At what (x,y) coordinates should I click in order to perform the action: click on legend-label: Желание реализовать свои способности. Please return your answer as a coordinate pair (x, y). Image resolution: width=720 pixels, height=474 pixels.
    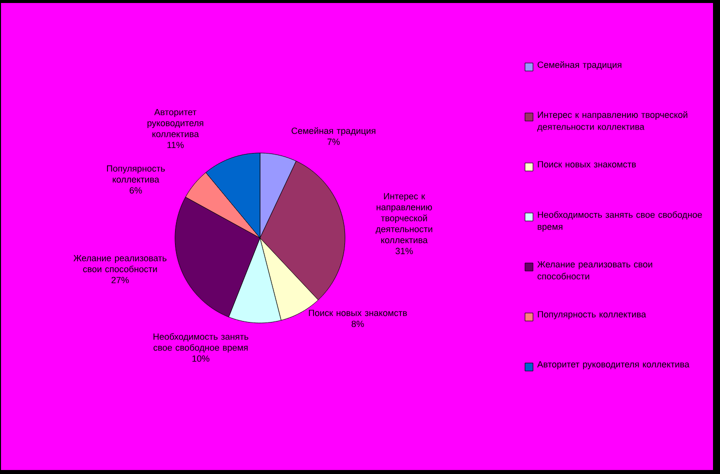
    Looking at the image, I should click on (594, 270).